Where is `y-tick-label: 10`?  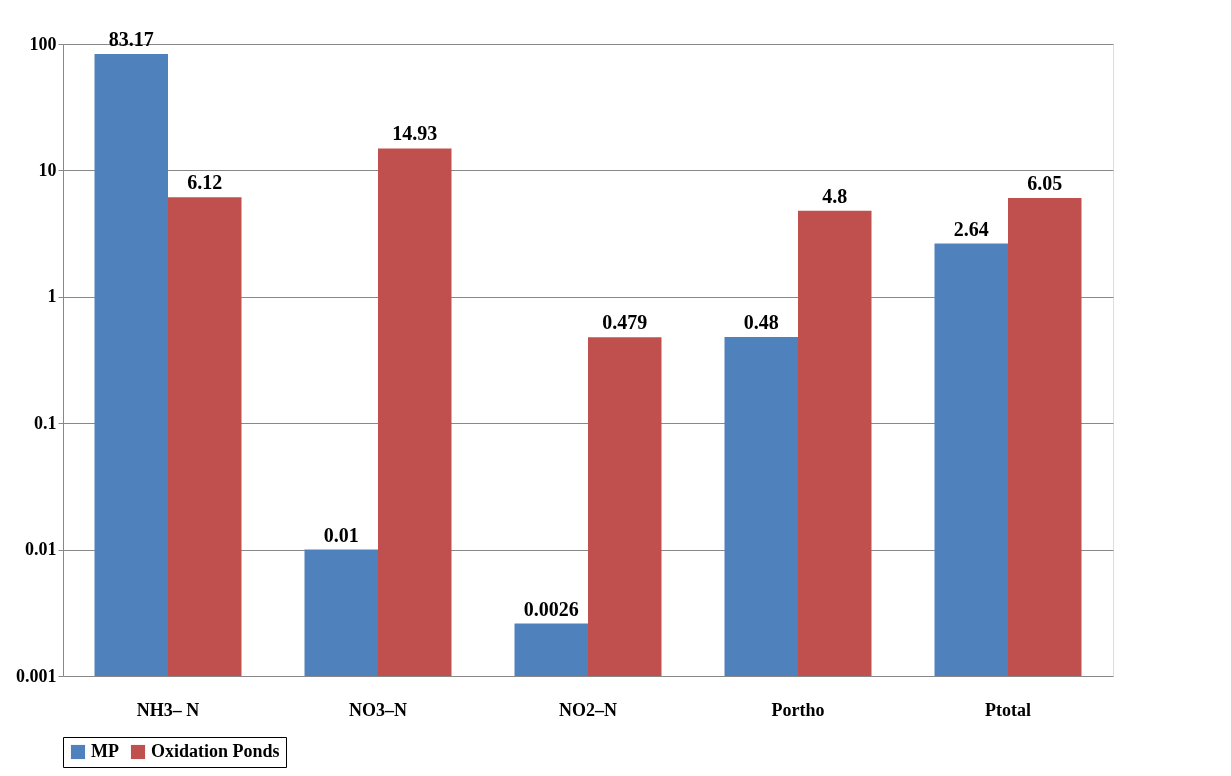 y-tick-label: 10 is located at coordinates (47, 169).